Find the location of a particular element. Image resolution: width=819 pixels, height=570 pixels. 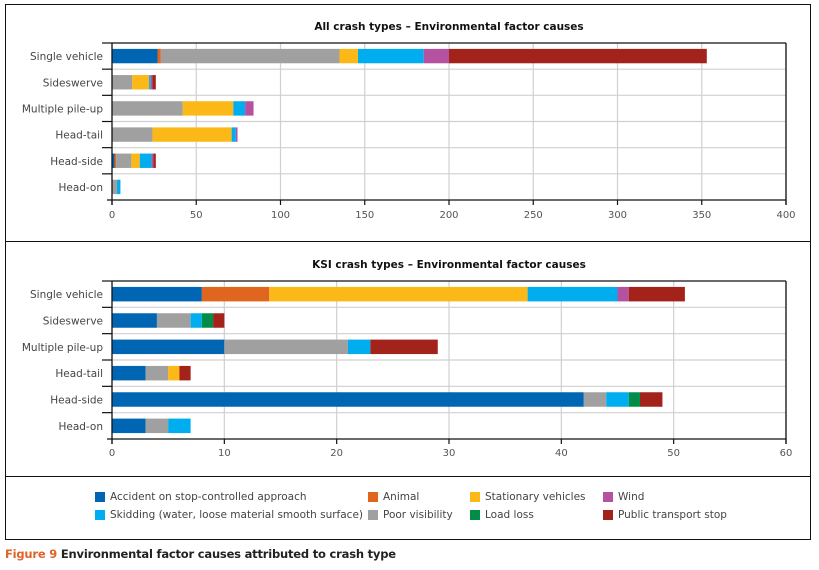

legend-item-animal: Animal is located at coordinates (393, 497).